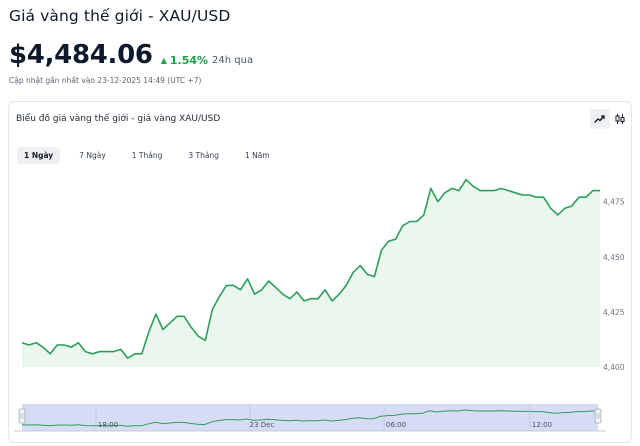 Image resolution: width=640 pixels, height=446 pixels. I want to click on price-change-badge: ▲ 1.54% 24h qua, so click(207, 60).